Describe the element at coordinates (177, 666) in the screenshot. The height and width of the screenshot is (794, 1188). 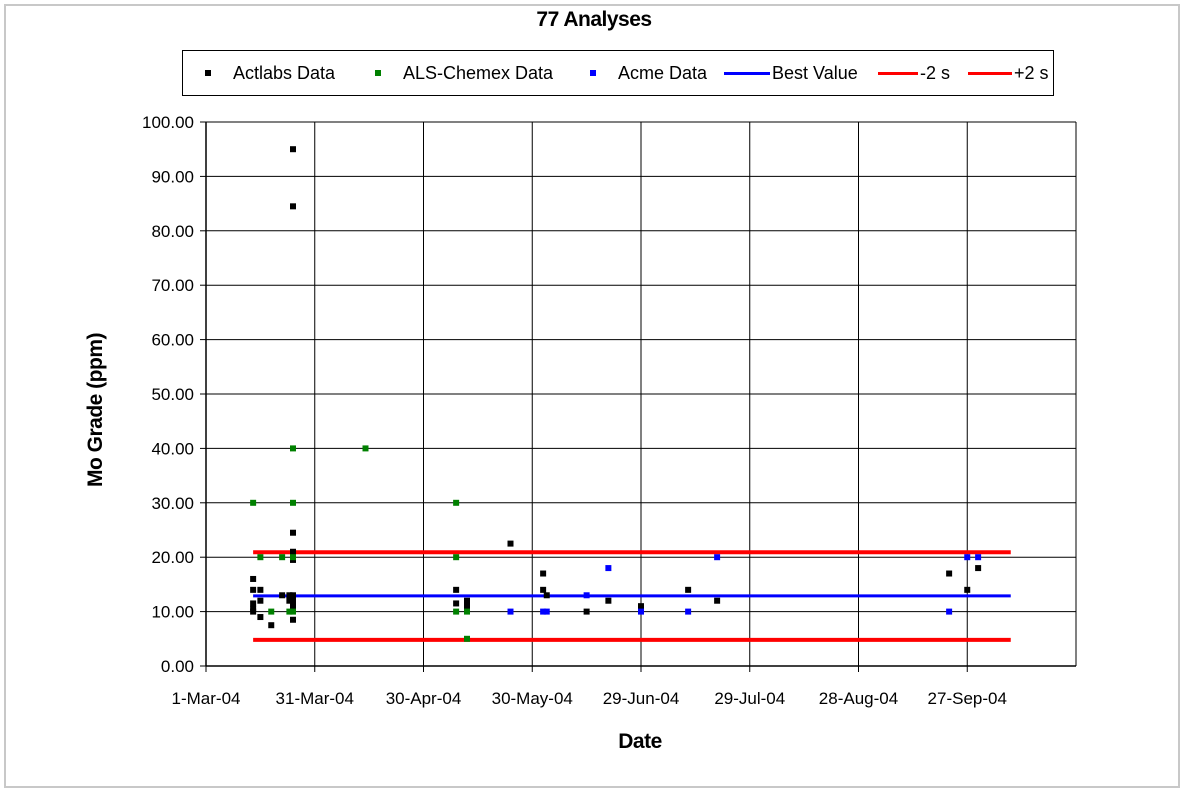
I see `y-tick-label: 0.00` at that location.